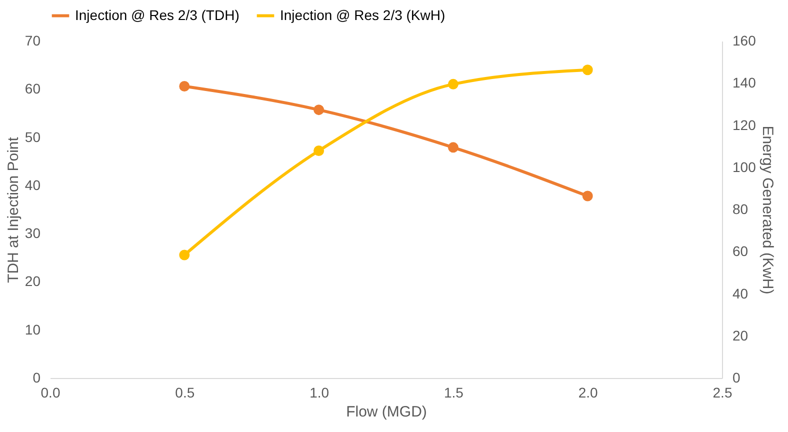  Describe the element at coordinates (736, 378) in the screenshot. I see `y2-tick-label: 0` at that location.